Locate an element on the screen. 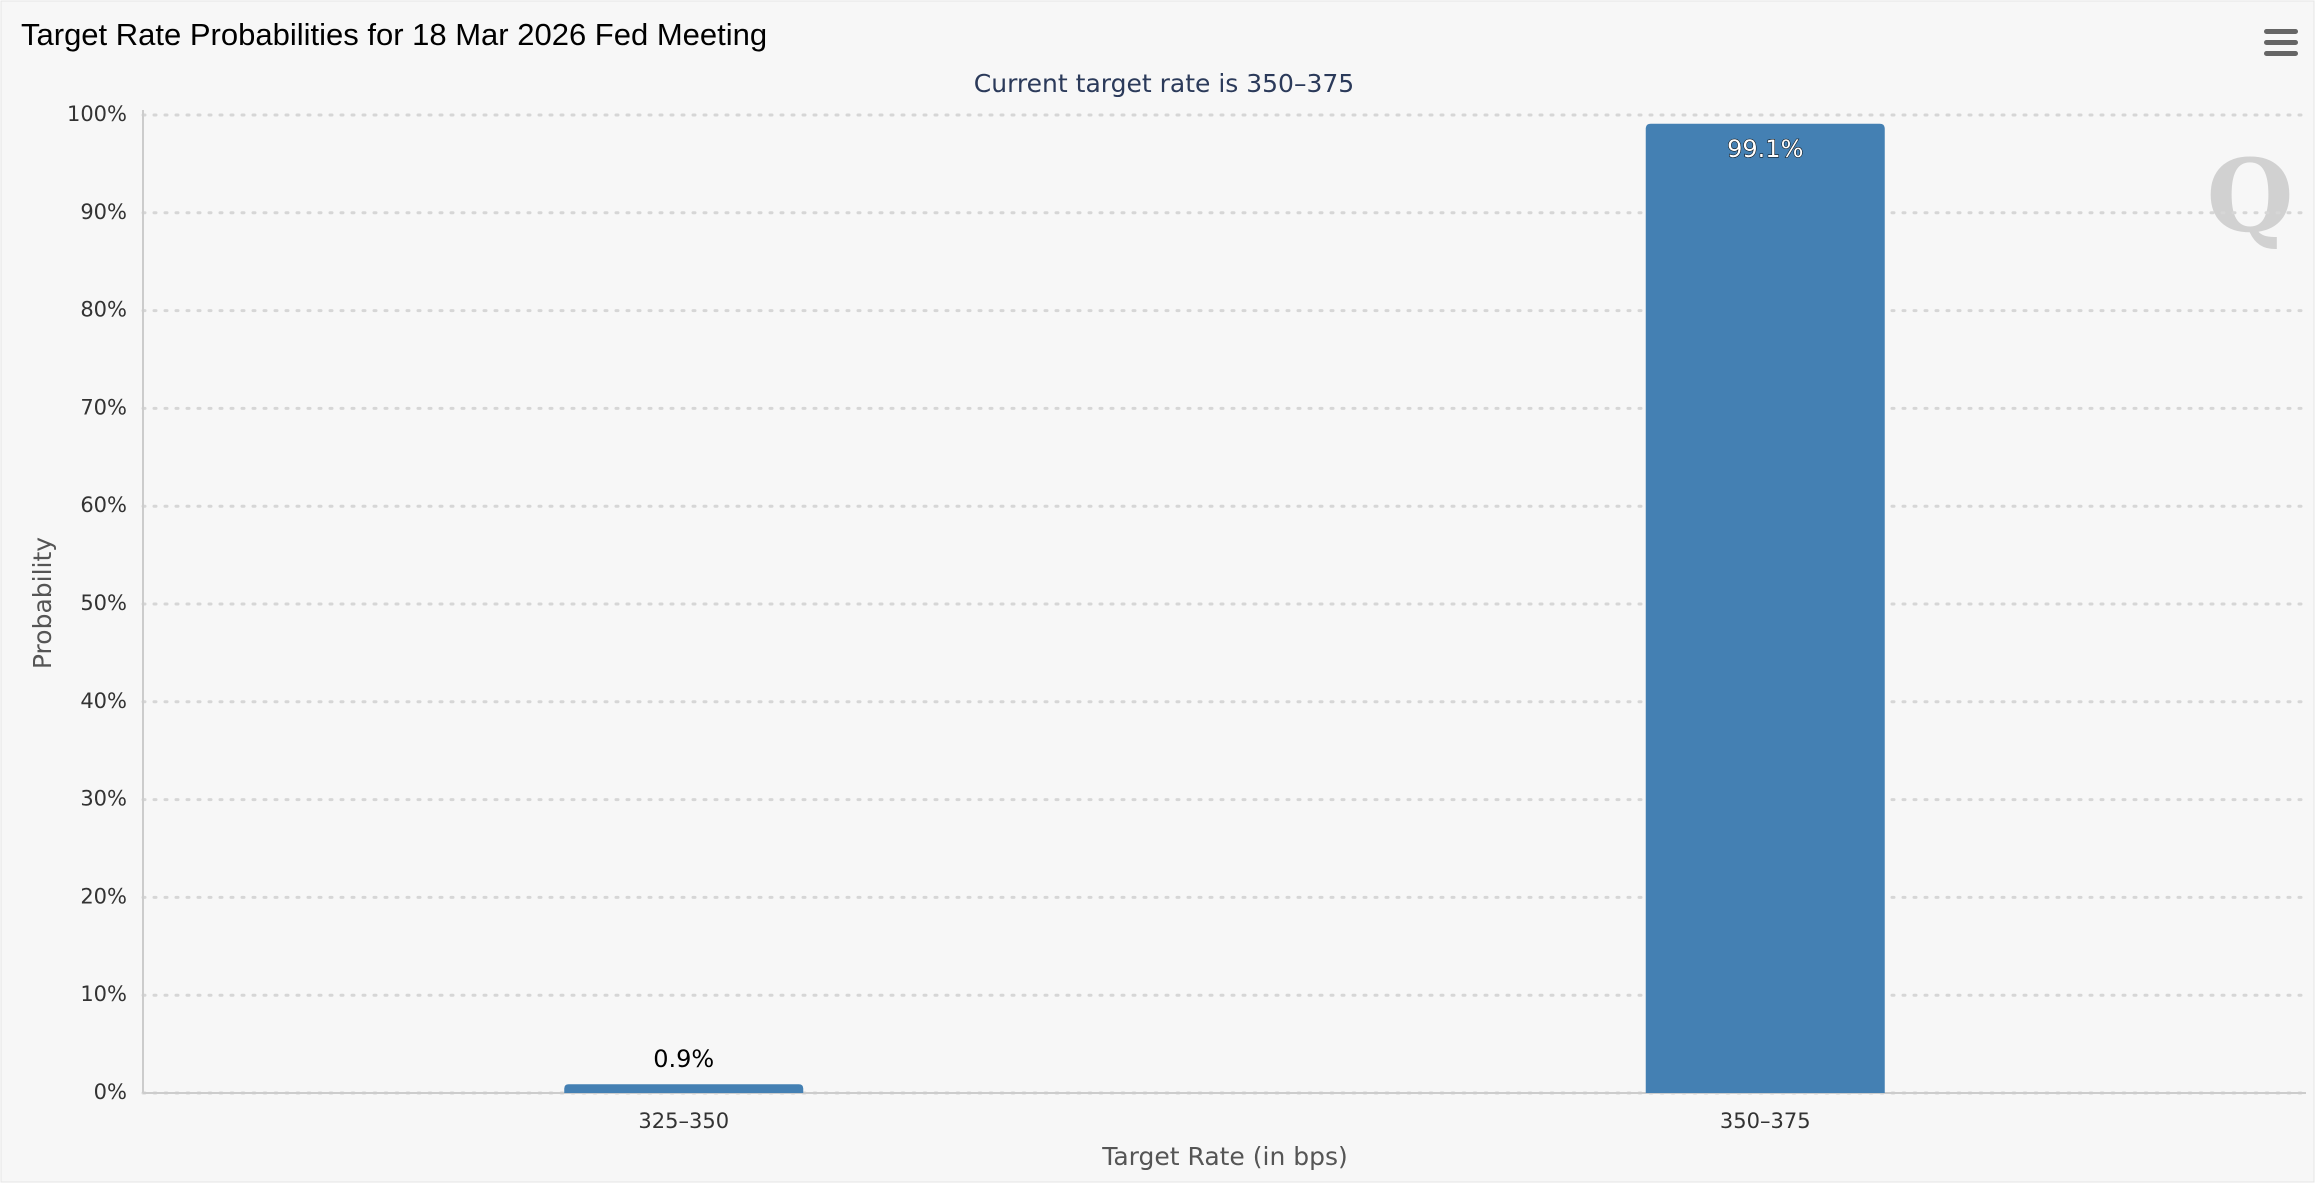 The height and width of the screenshot is (1183, 2315). y-tick-label: 20% is located at coordinates (103, 896).